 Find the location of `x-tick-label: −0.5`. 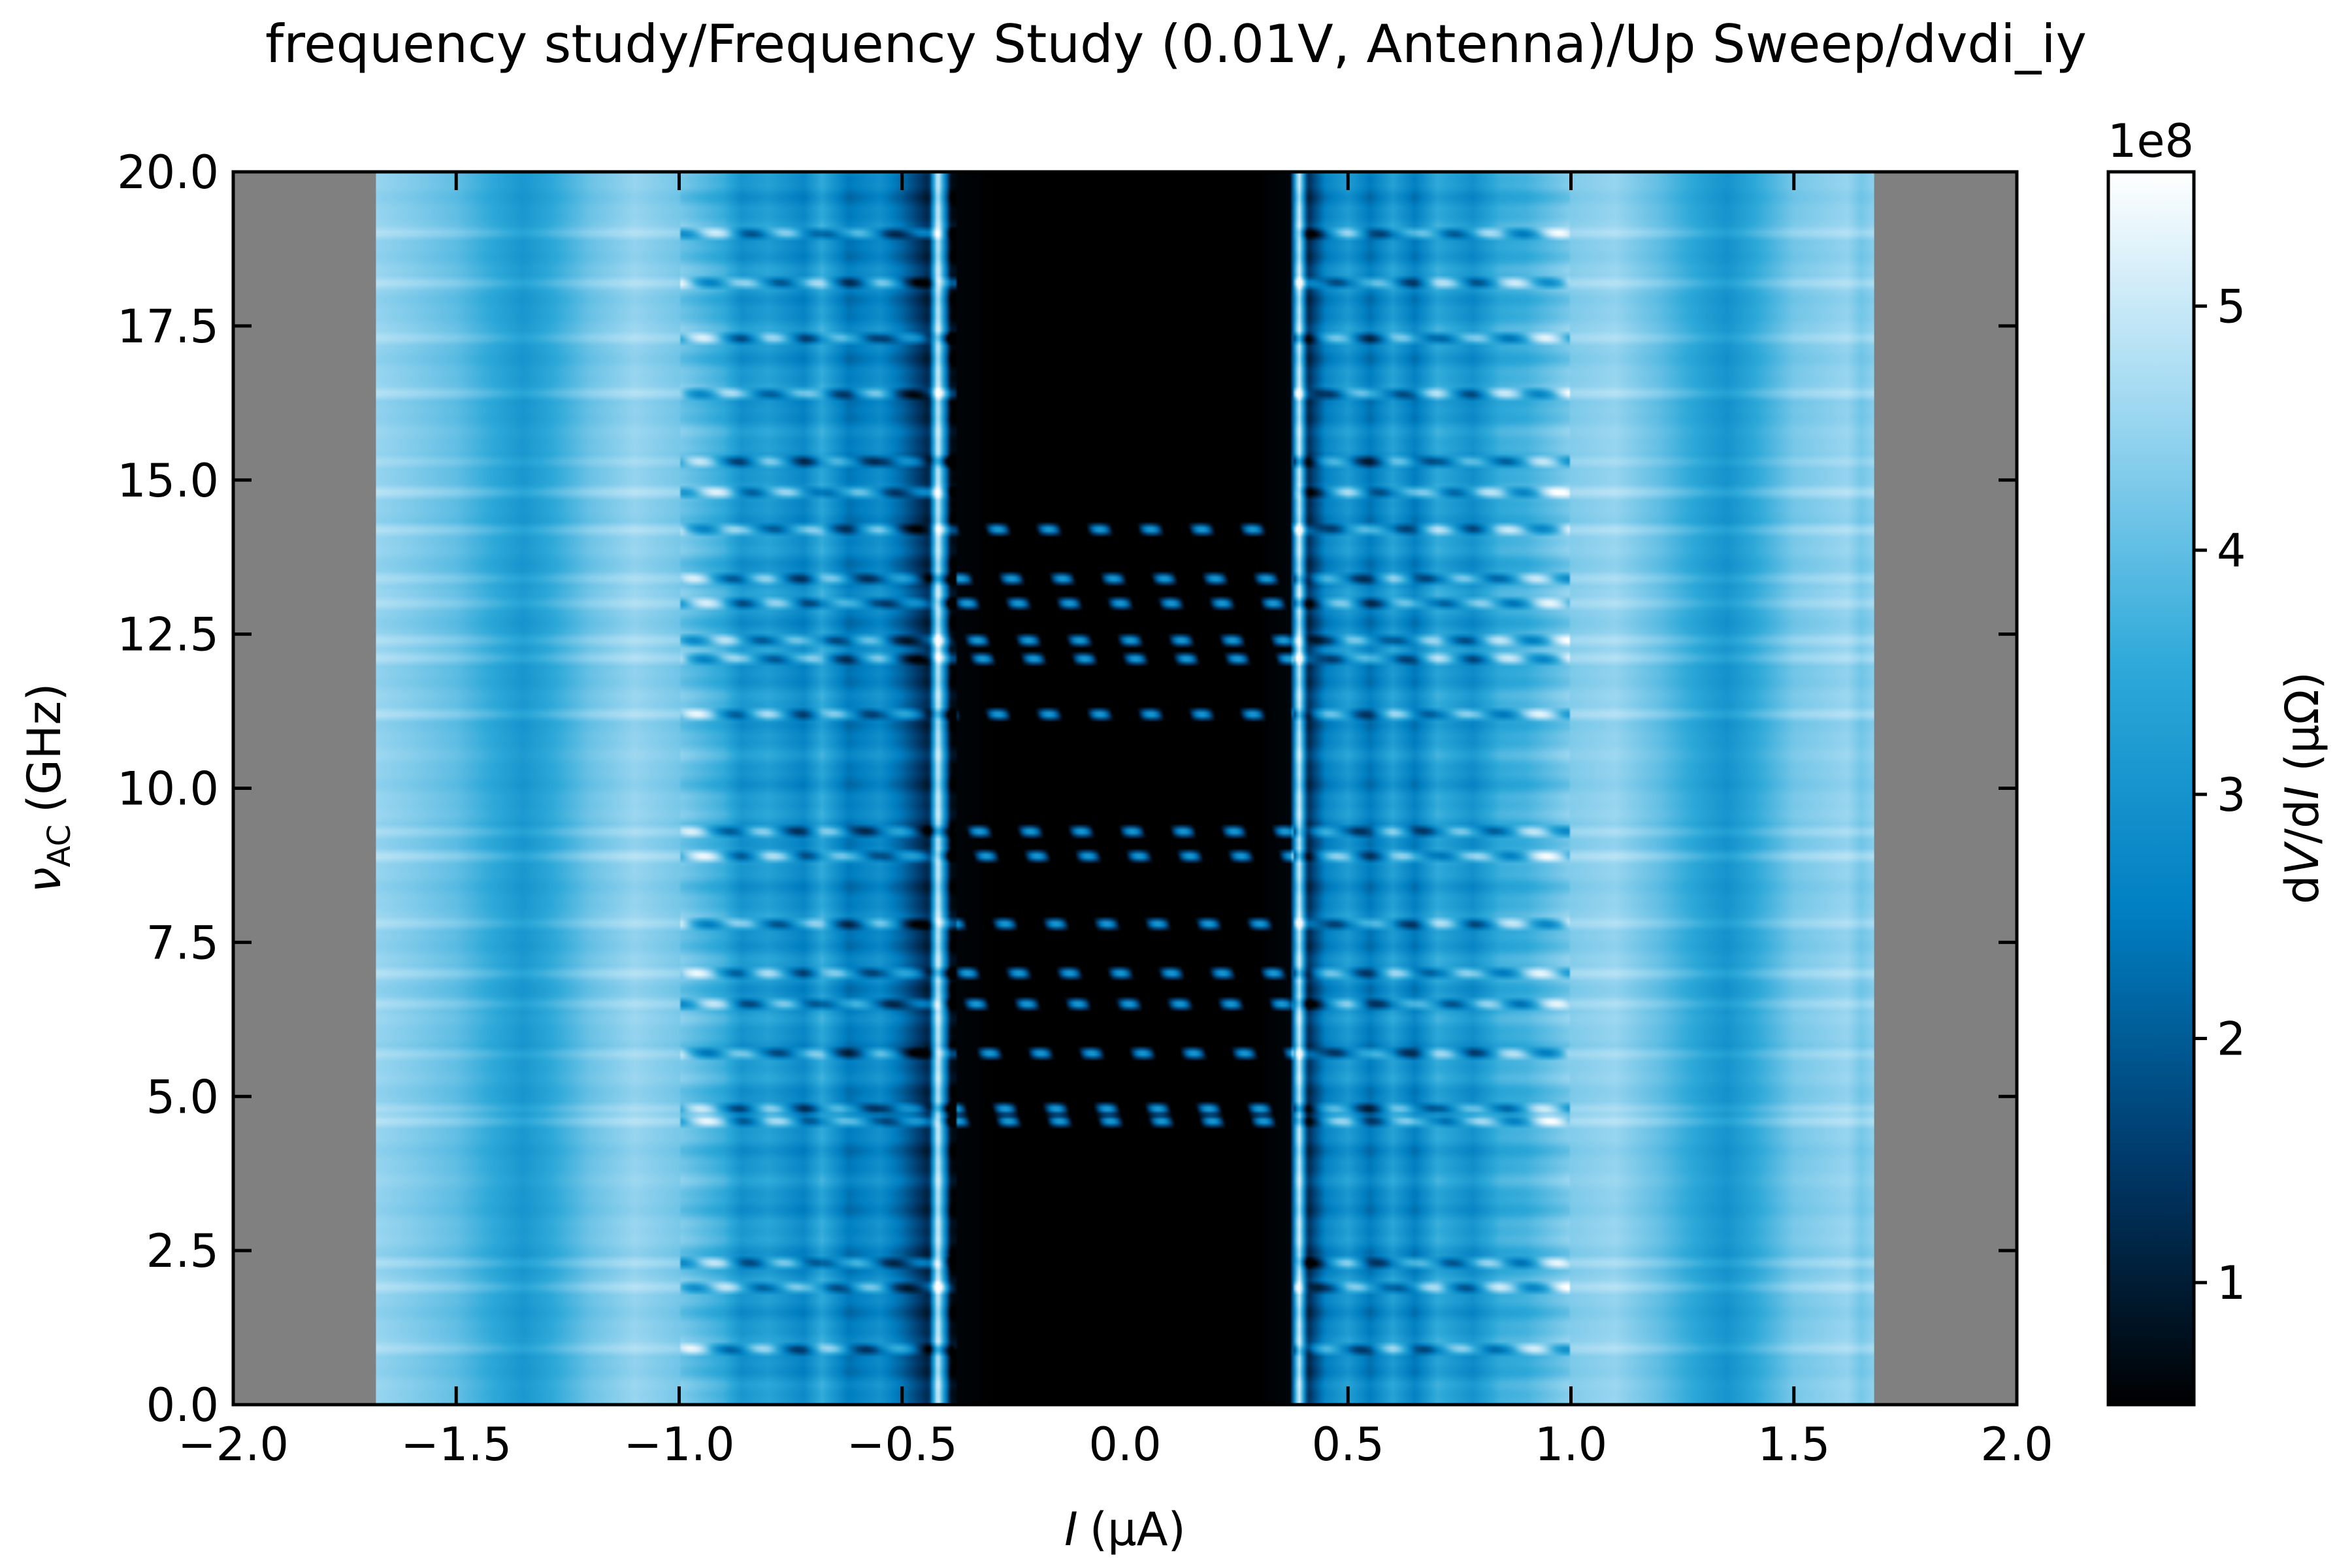

x-tick-label: −0.5 is located at coordinates (902, 1444).